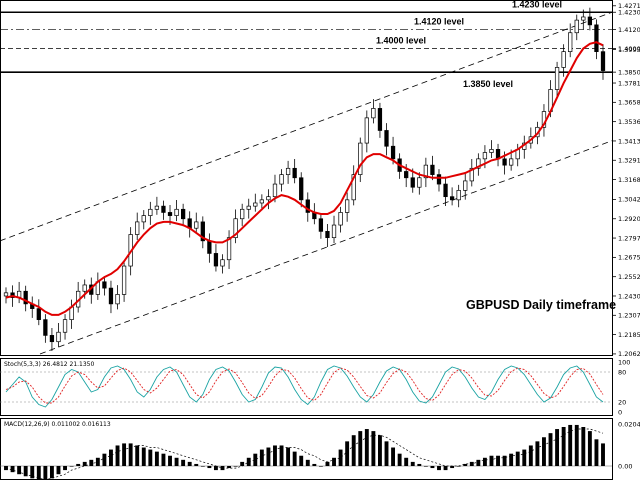 The image size is (640, 480). I want to click on price-tick-label: 1.30425, so click(629, 200).